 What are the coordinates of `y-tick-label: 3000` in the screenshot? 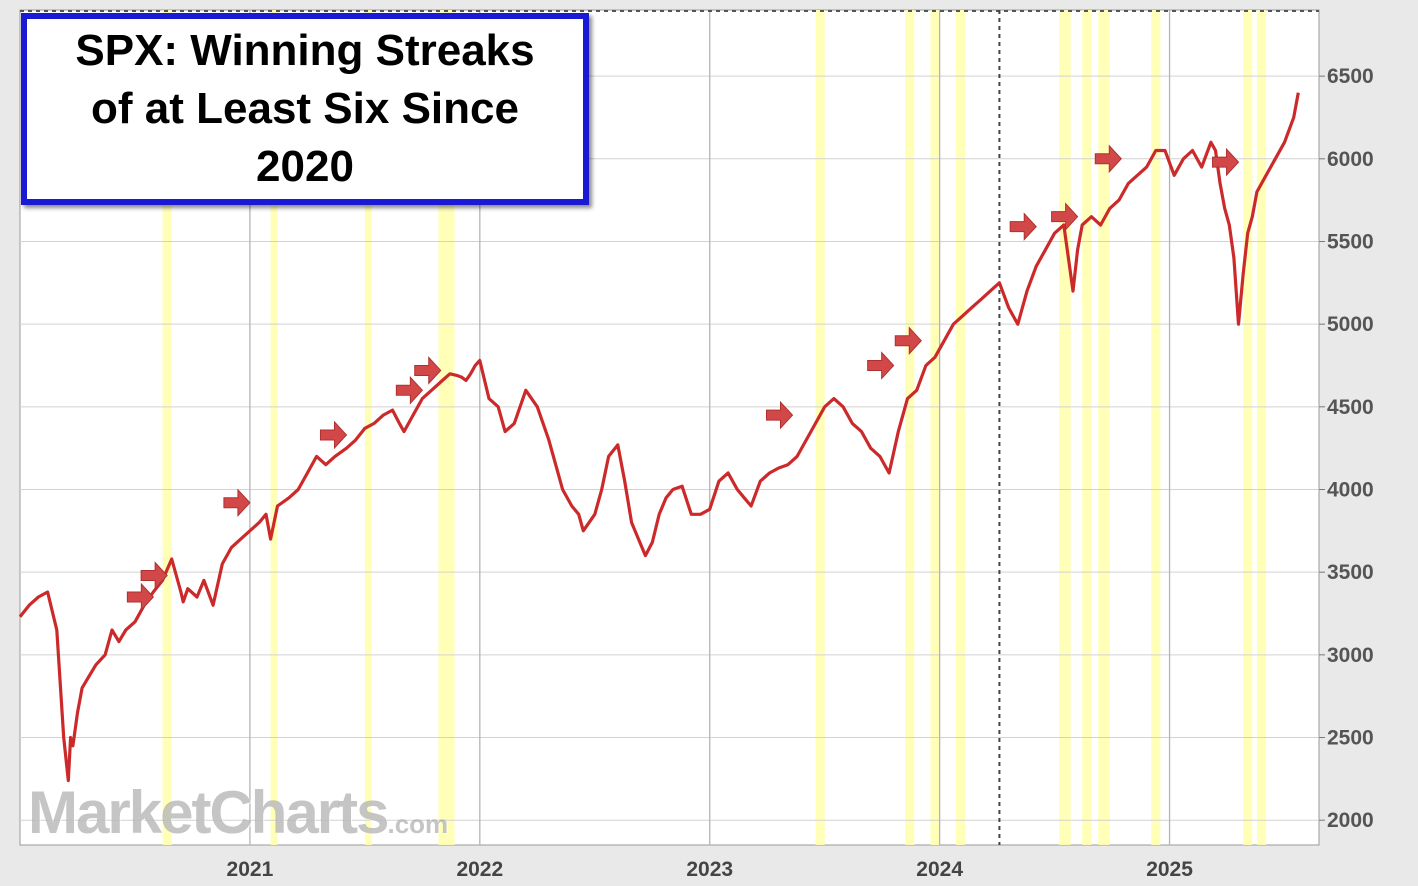 It's located at (1350, 655).